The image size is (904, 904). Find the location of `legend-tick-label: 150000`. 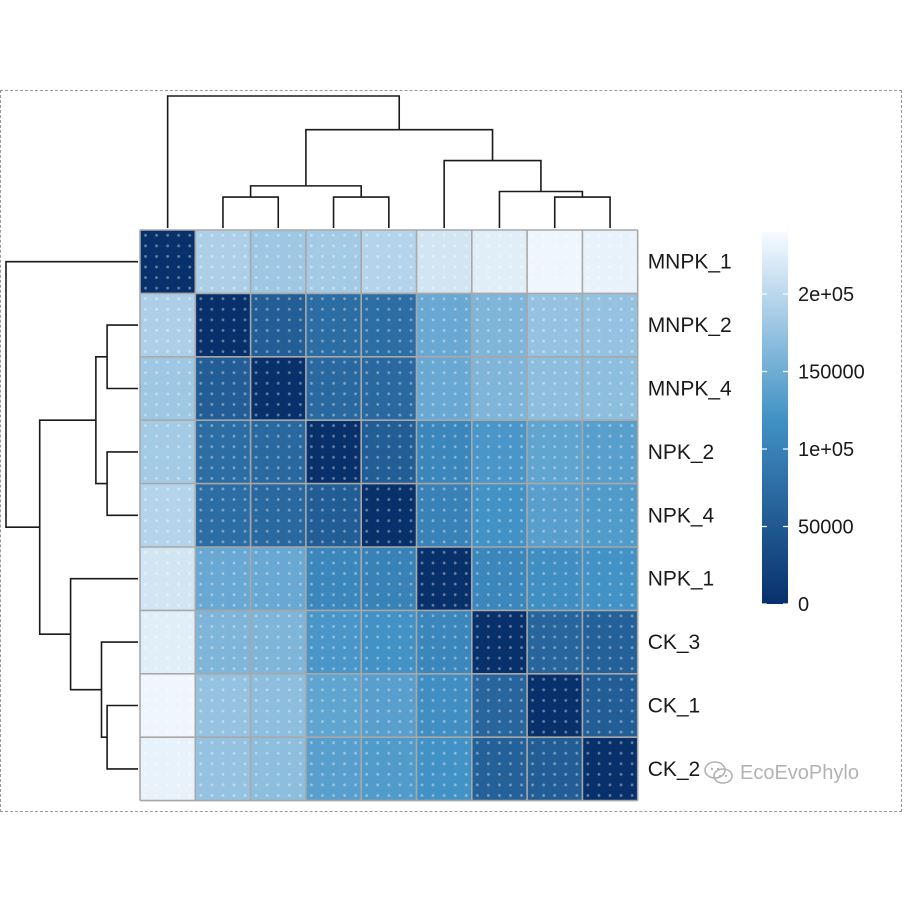

legend-tick-label: 150000 is located at coordinates (831, 373).